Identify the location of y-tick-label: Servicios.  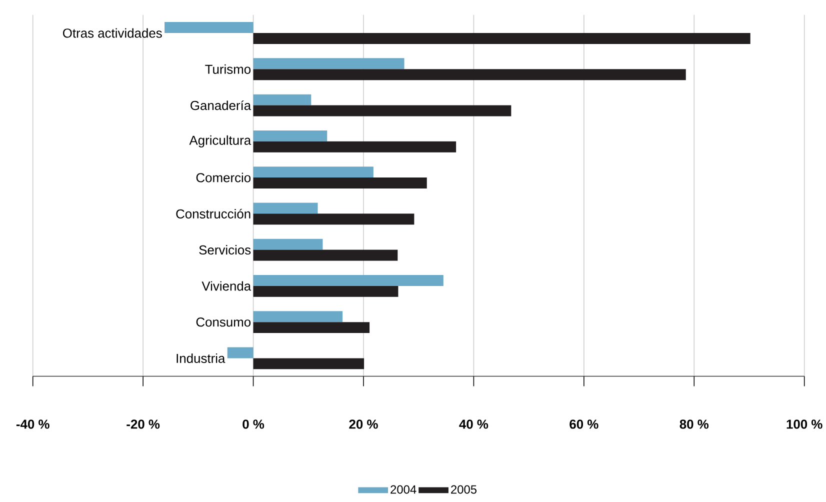
(225, 250).